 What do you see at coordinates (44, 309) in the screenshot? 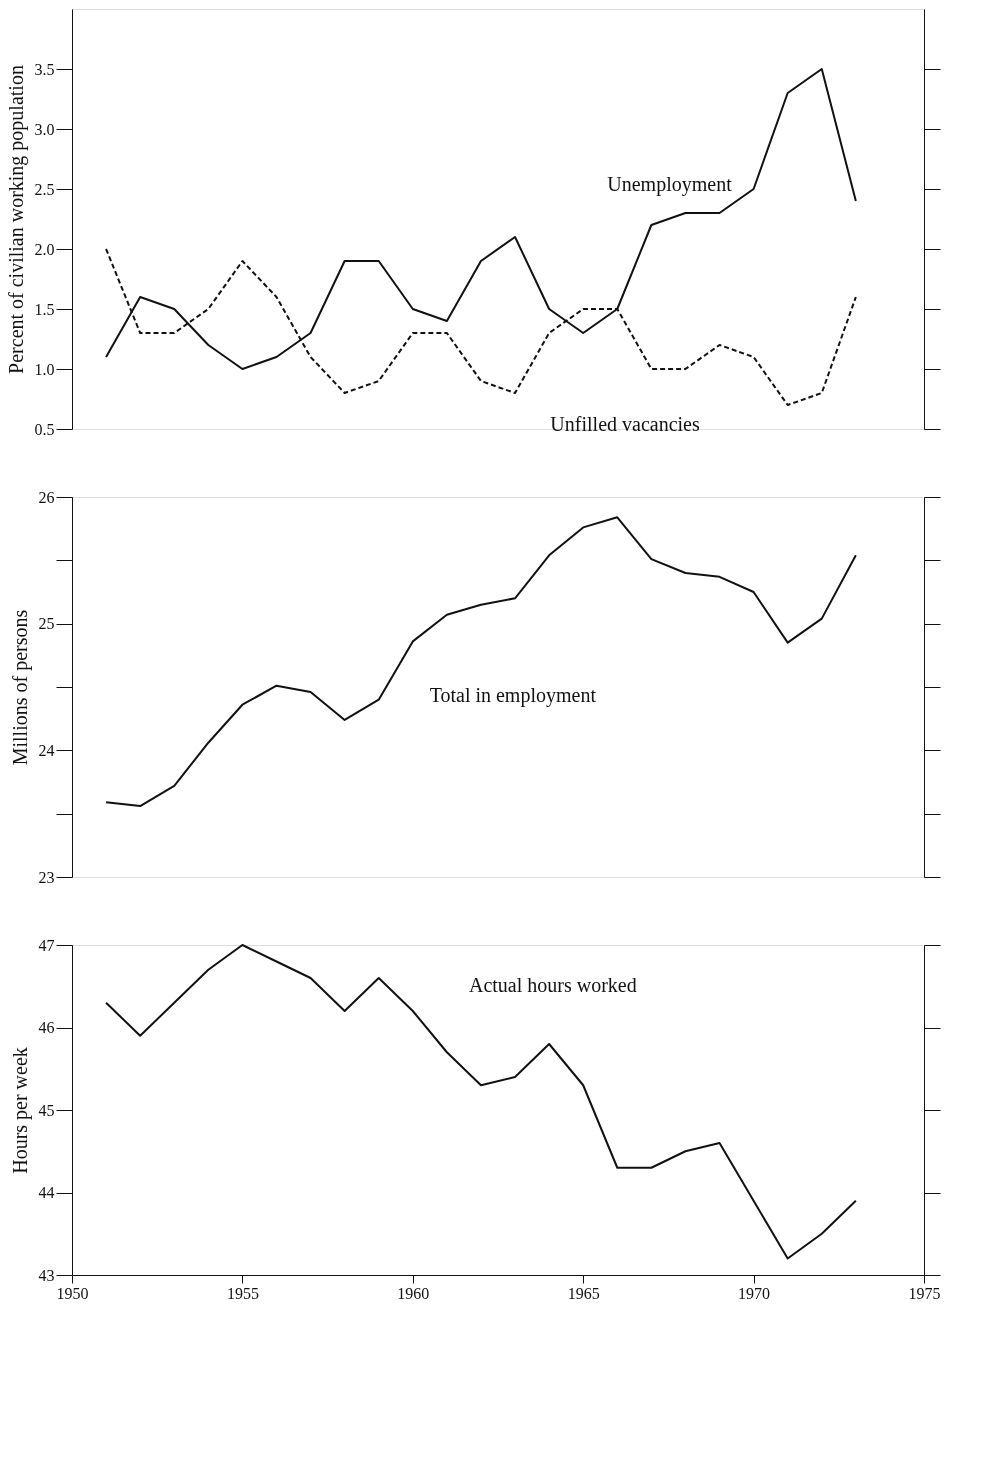
I see `y-tick-label: 1.5` at bounding box center [44, 309].